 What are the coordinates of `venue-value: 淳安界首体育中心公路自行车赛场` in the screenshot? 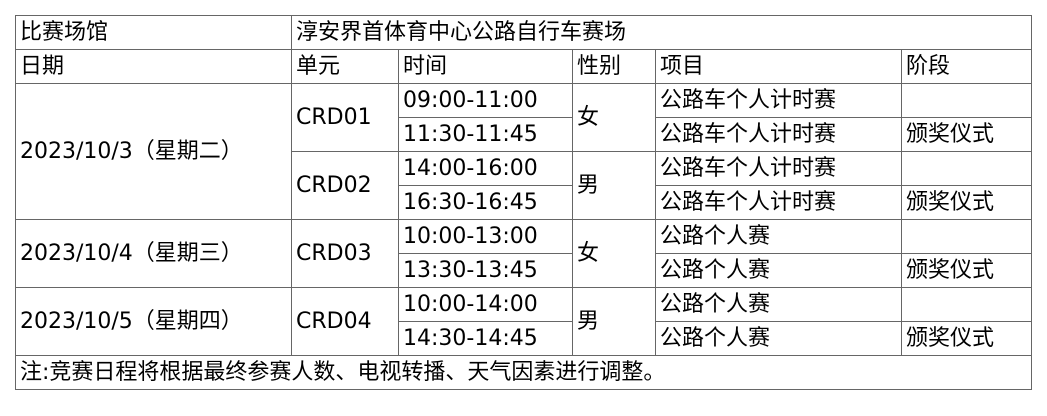 It's located at (661, 32).